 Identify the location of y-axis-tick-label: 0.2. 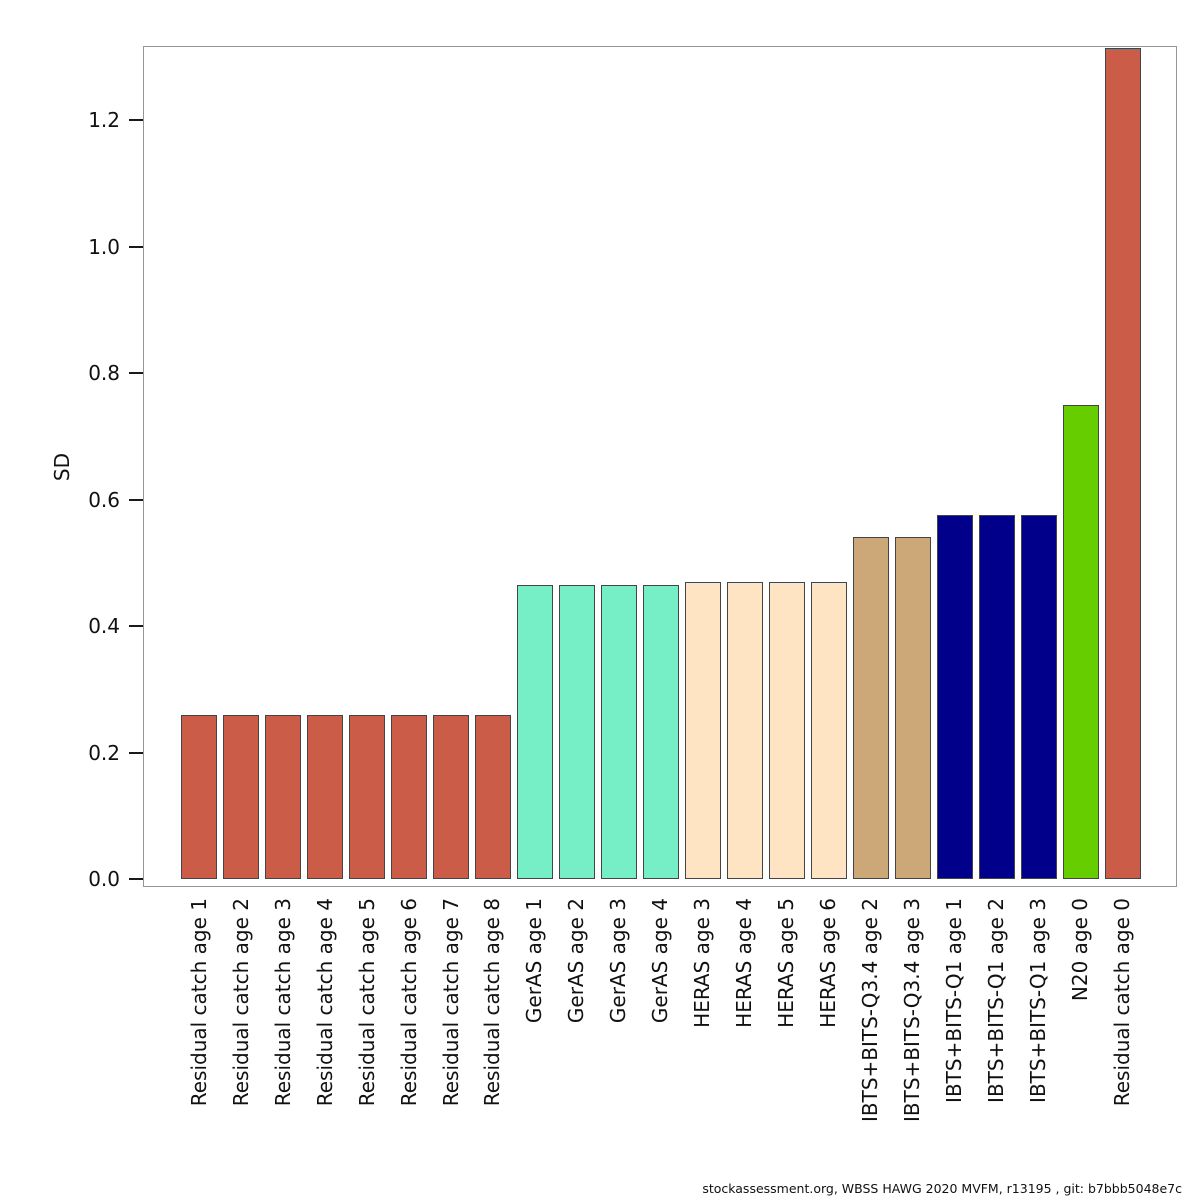
(104, 752).